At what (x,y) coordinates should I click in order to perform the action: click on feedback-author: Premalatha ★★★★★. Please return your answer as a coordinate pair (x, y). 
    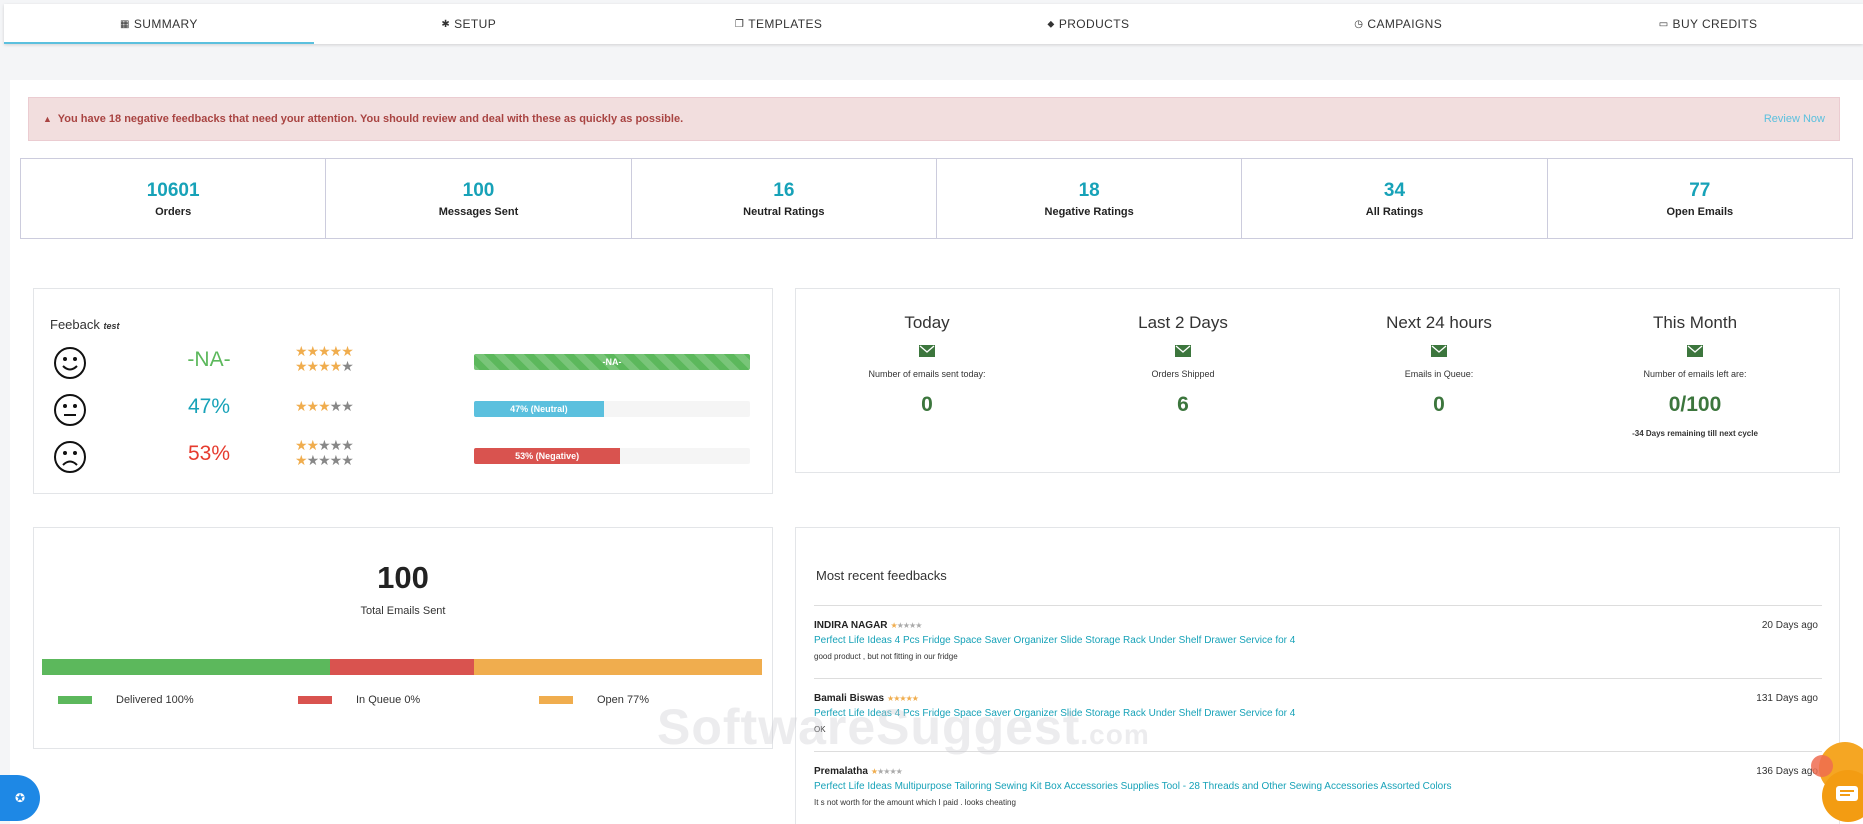
    Looking at the image, I should click on (858, 771).